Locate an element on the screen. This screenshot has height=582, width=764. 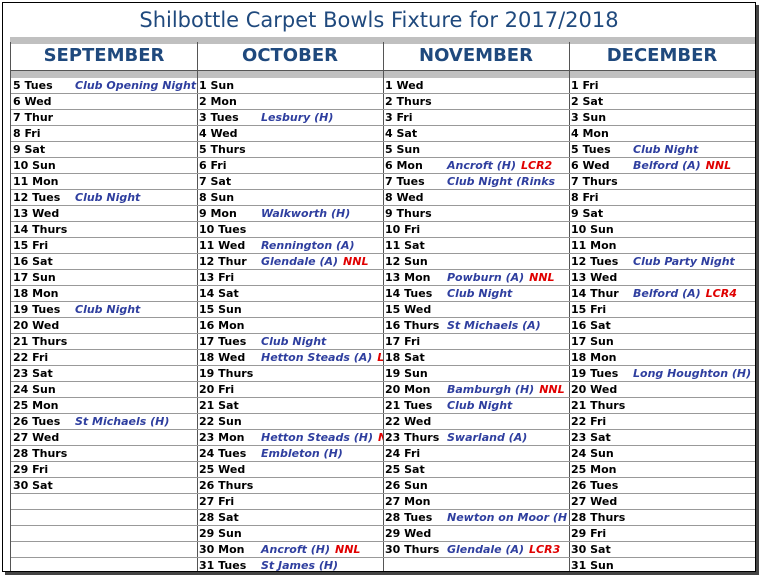
day-row: 4 Mon is located at coordinates (662, 134).